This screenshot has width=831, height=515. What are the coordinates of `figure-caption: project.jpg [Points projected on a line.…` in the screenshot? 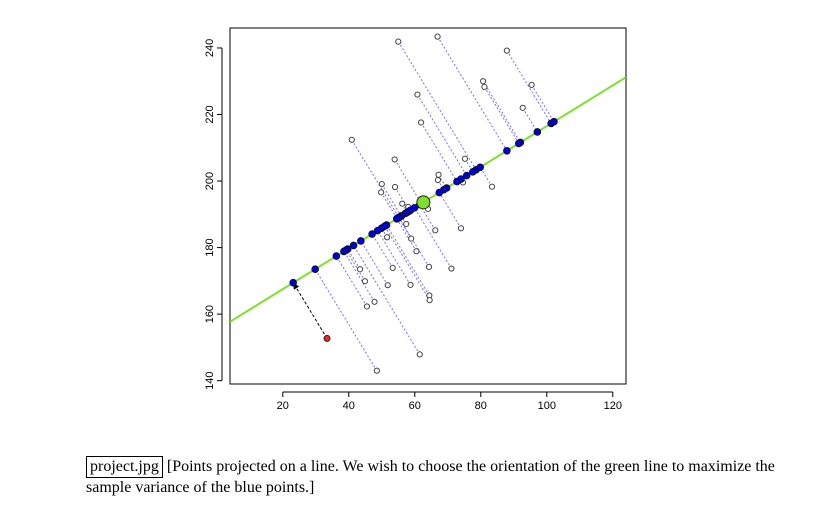 It's located at (436, 477).